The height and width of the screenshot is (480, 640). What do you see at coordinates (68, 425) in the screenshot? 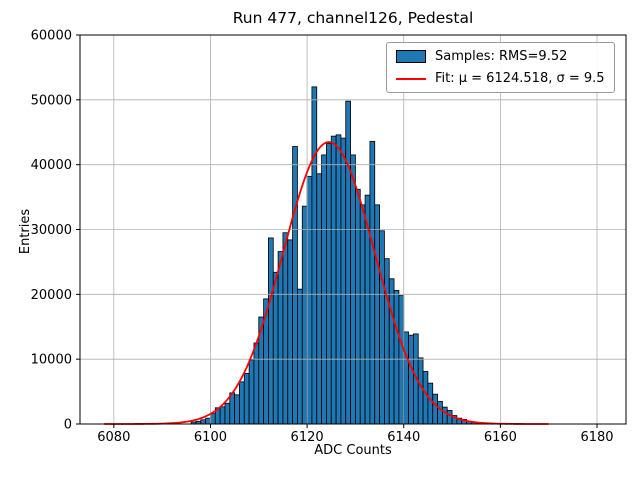
I see `y-tick-label: 0` at bounding box center [68, 425].